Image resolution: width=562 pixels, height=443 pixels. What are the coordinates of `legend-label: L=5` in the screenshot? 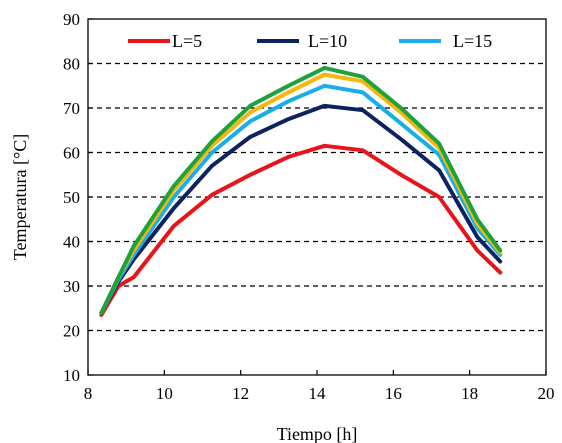 It's located at (187, 41).